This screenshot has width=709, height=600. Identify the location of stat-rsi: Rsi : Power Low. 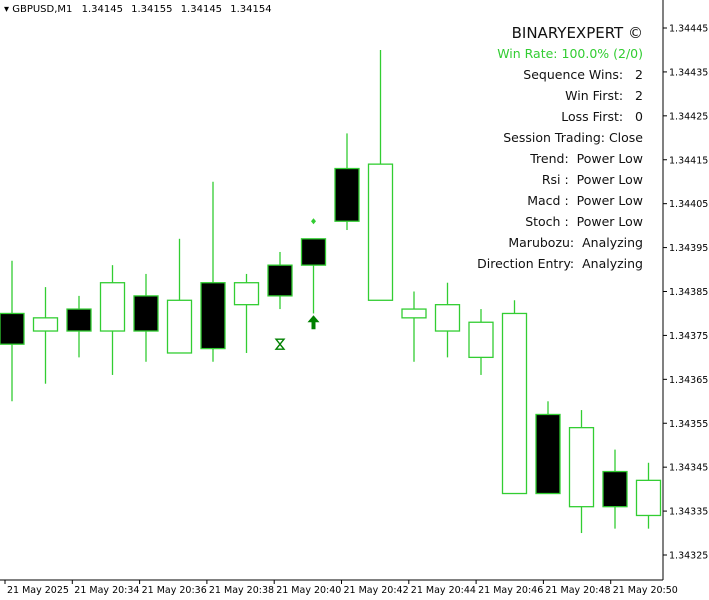
(592, 179).